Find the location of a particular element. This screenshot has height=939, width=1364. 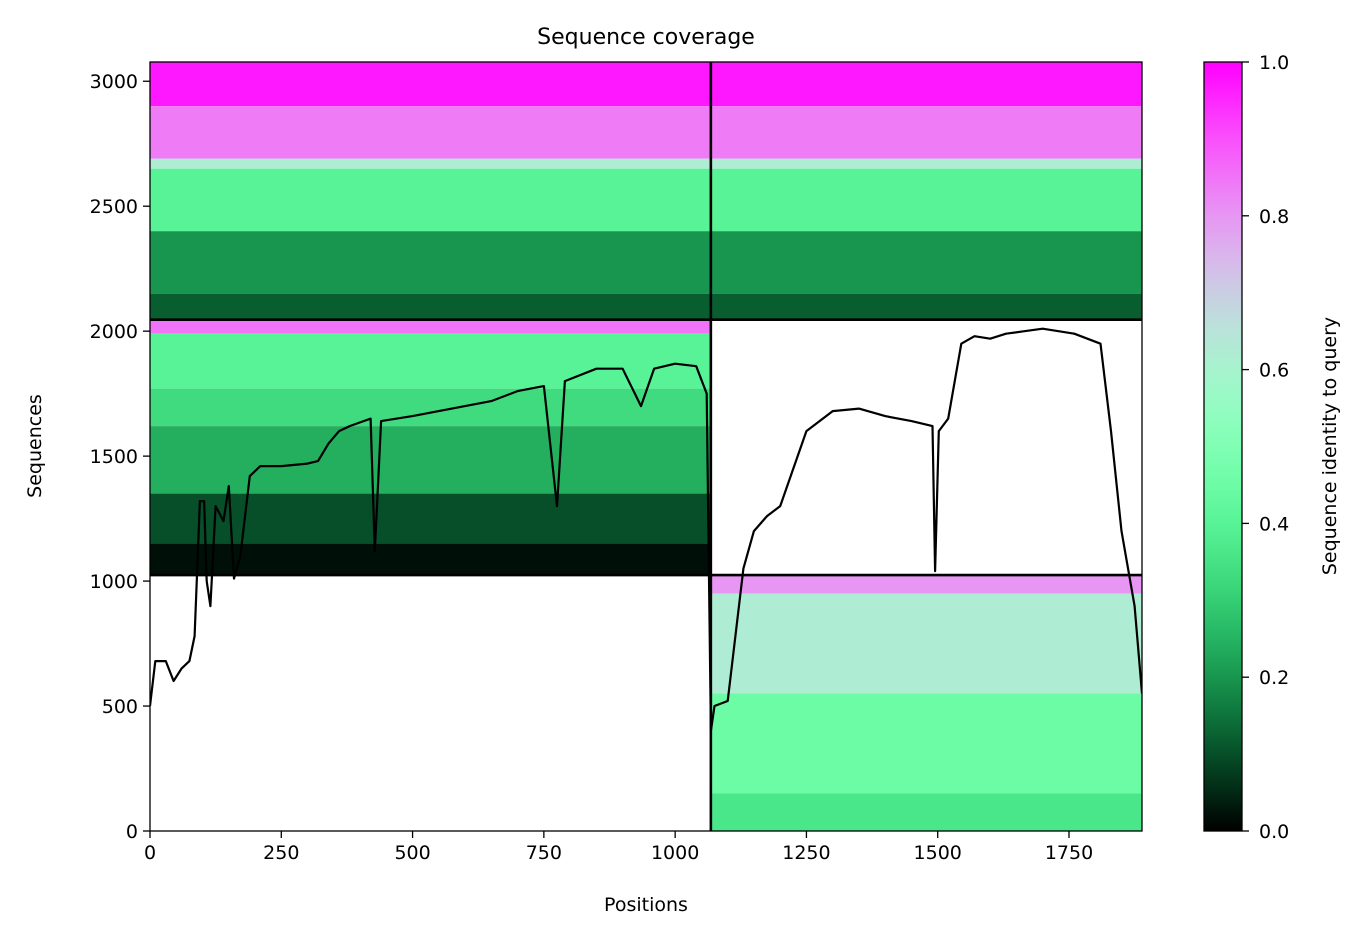

y-axis-ticks: 0 500 1000 1500 2000 2500 3000 is located at coordinates (120, 457).